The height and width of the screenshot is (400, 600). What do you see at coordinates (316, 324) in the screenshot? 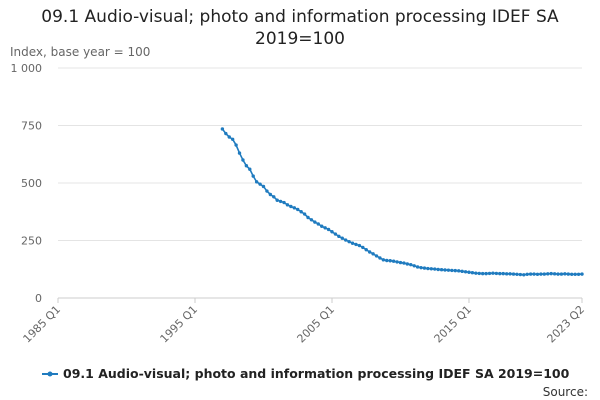
I see `x-tick-label: 2005 Q1` at bounding box center [316, 324].